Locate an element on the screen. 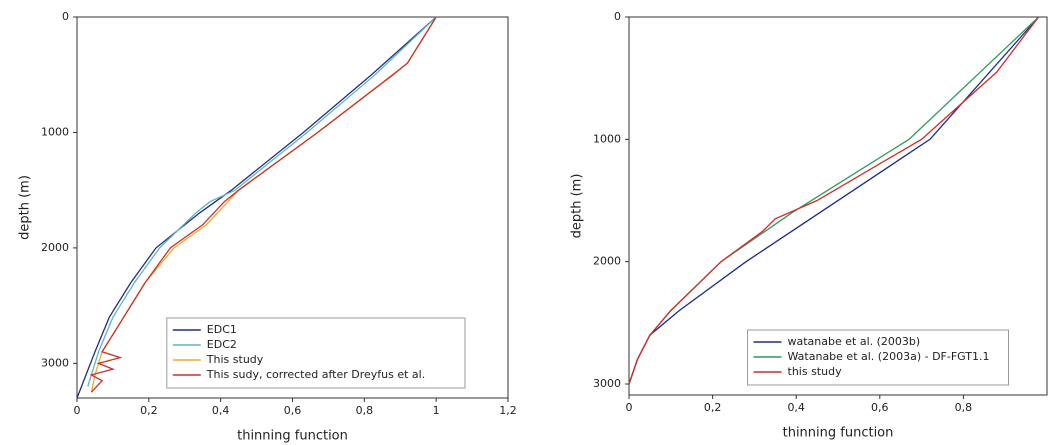 The width and height of the screenshot is (1049, 445). legend-label: this study is located at coordinates (815, 371).